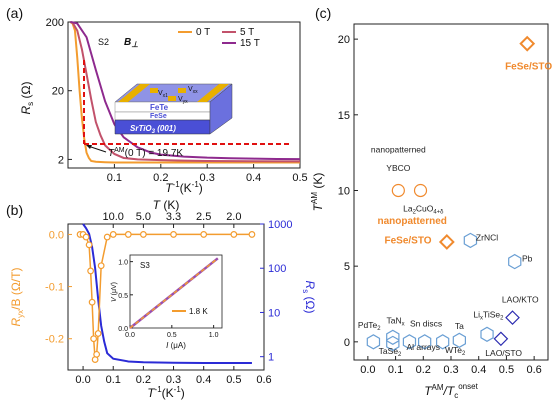 The image size is (554, 405). I want to click on panel-c-point-label: Al arrays, so click(424, 347).